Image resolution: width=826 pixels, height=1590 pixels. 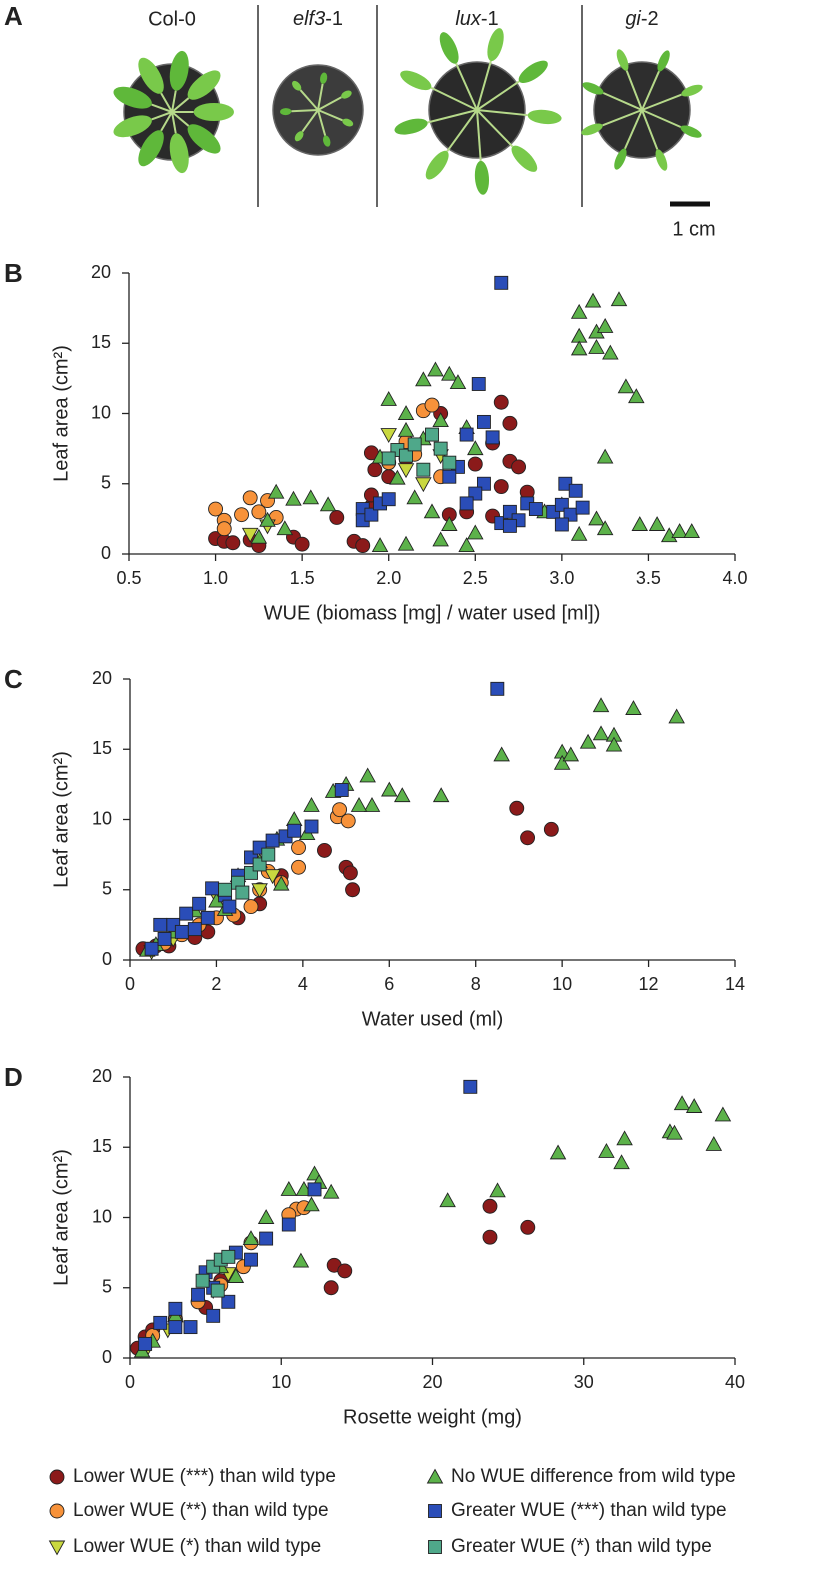 I want to click on genotype-label: gi-2, so click(x=641, y=19).